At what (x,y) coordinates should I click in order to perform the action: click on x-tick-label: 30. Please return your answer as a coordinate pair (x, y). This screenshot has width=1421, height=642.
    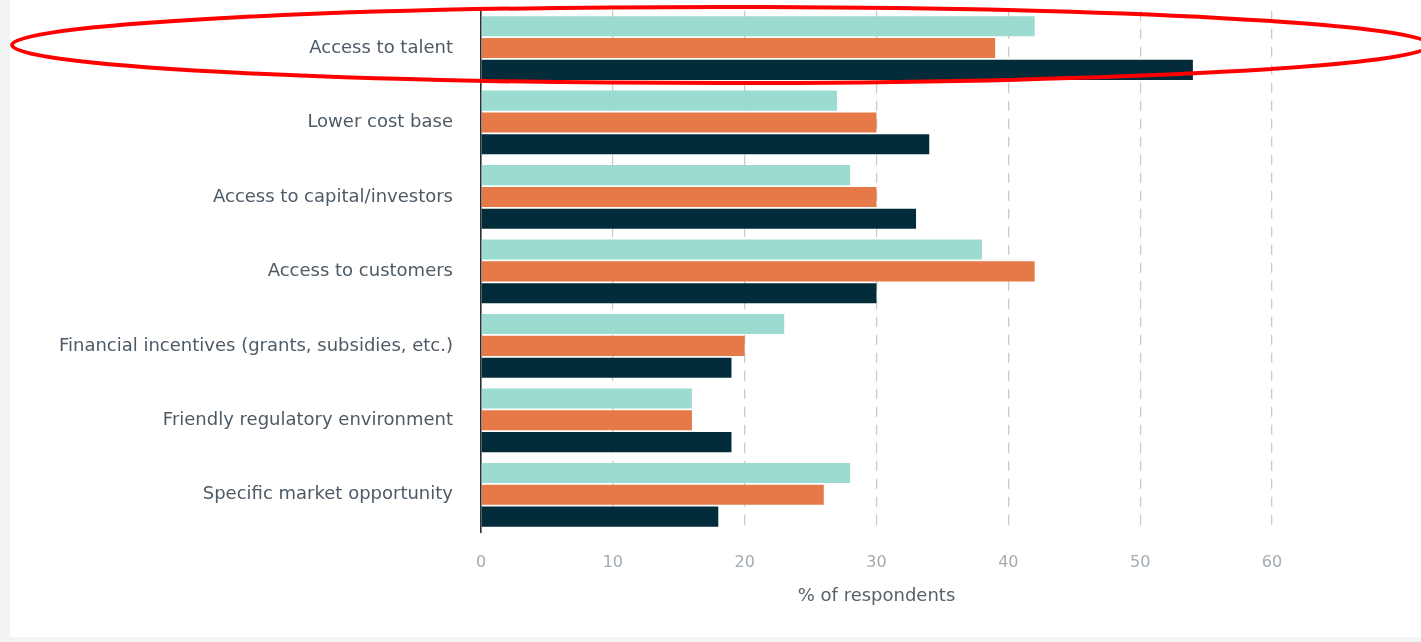
    Looking at the image, I should click on (876, 561).